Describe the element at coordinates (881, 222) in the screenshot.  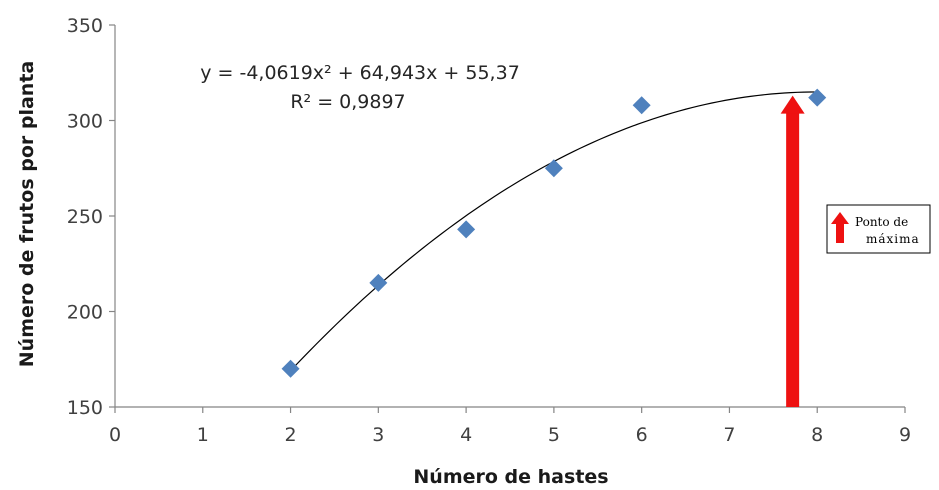
I see `legend-label-line1: Ponto de` at that location.